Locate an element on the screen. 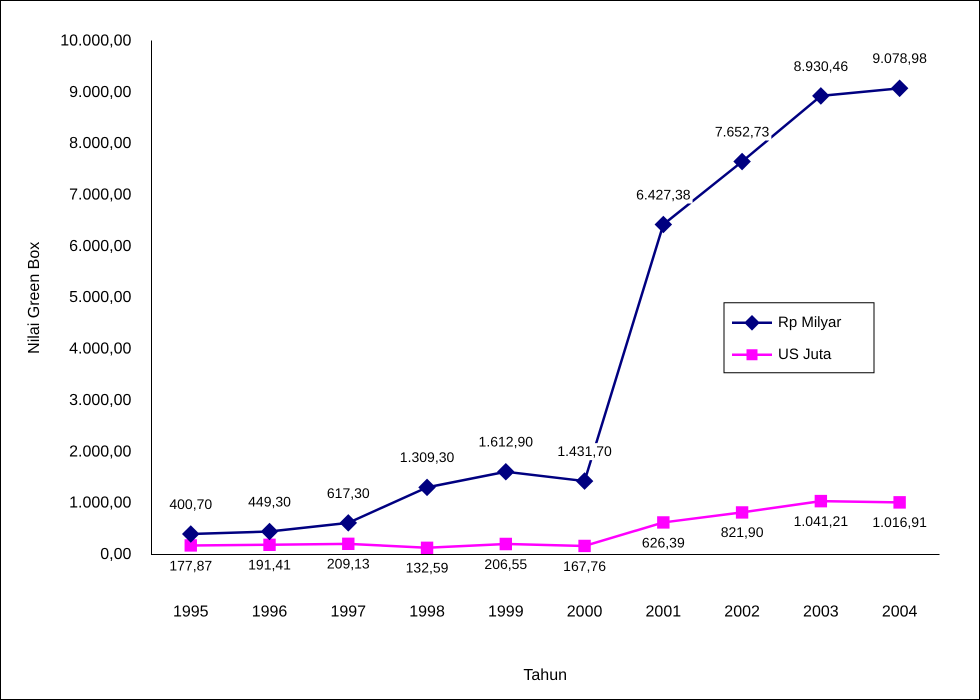 The width and height of the screenshot is (980, 700). legend-label: US Juta is located at coordinates (805, 354).